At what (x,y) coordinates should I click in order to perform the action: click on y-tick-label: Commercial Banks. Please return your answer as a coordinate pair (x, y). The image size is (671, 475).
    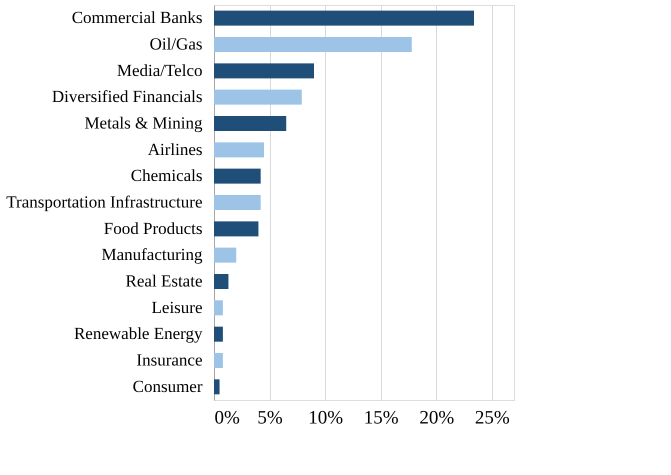
    Looking at the image, I should click on (137, 18).